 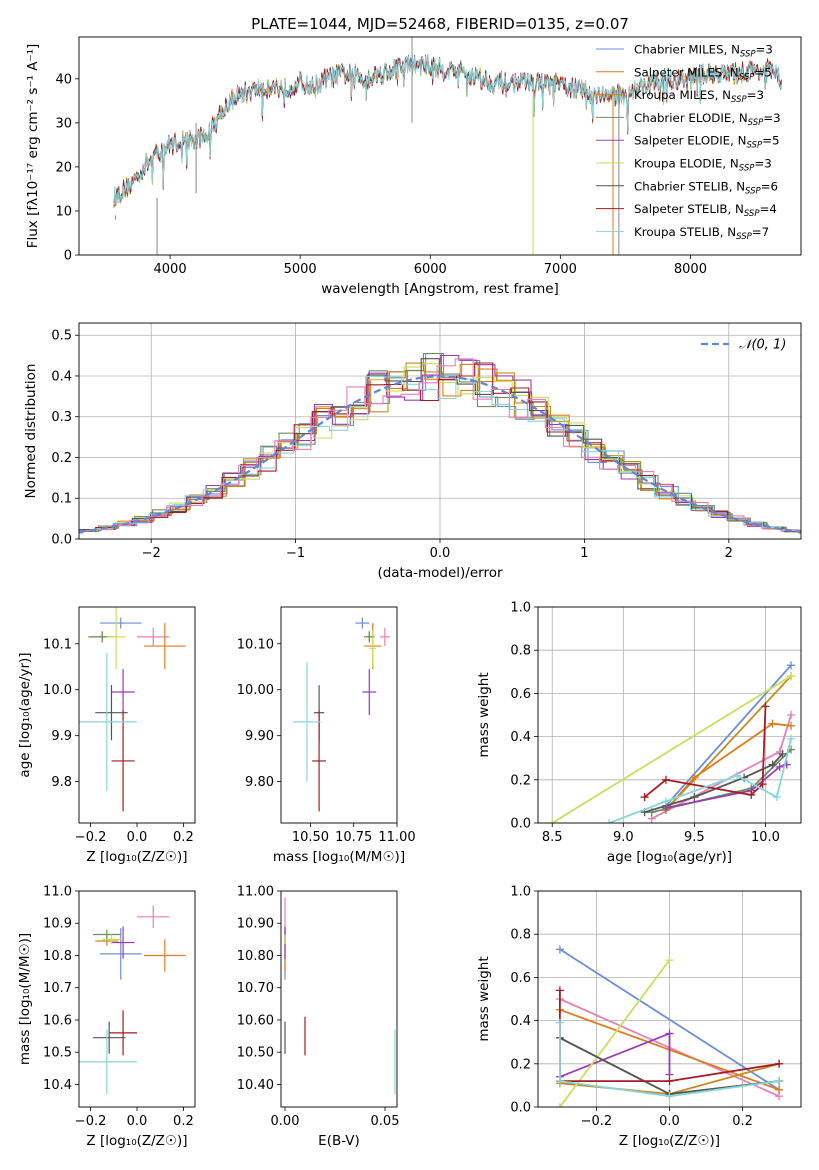 I want to click on legend-text: =6, so click(x=769, y=186).